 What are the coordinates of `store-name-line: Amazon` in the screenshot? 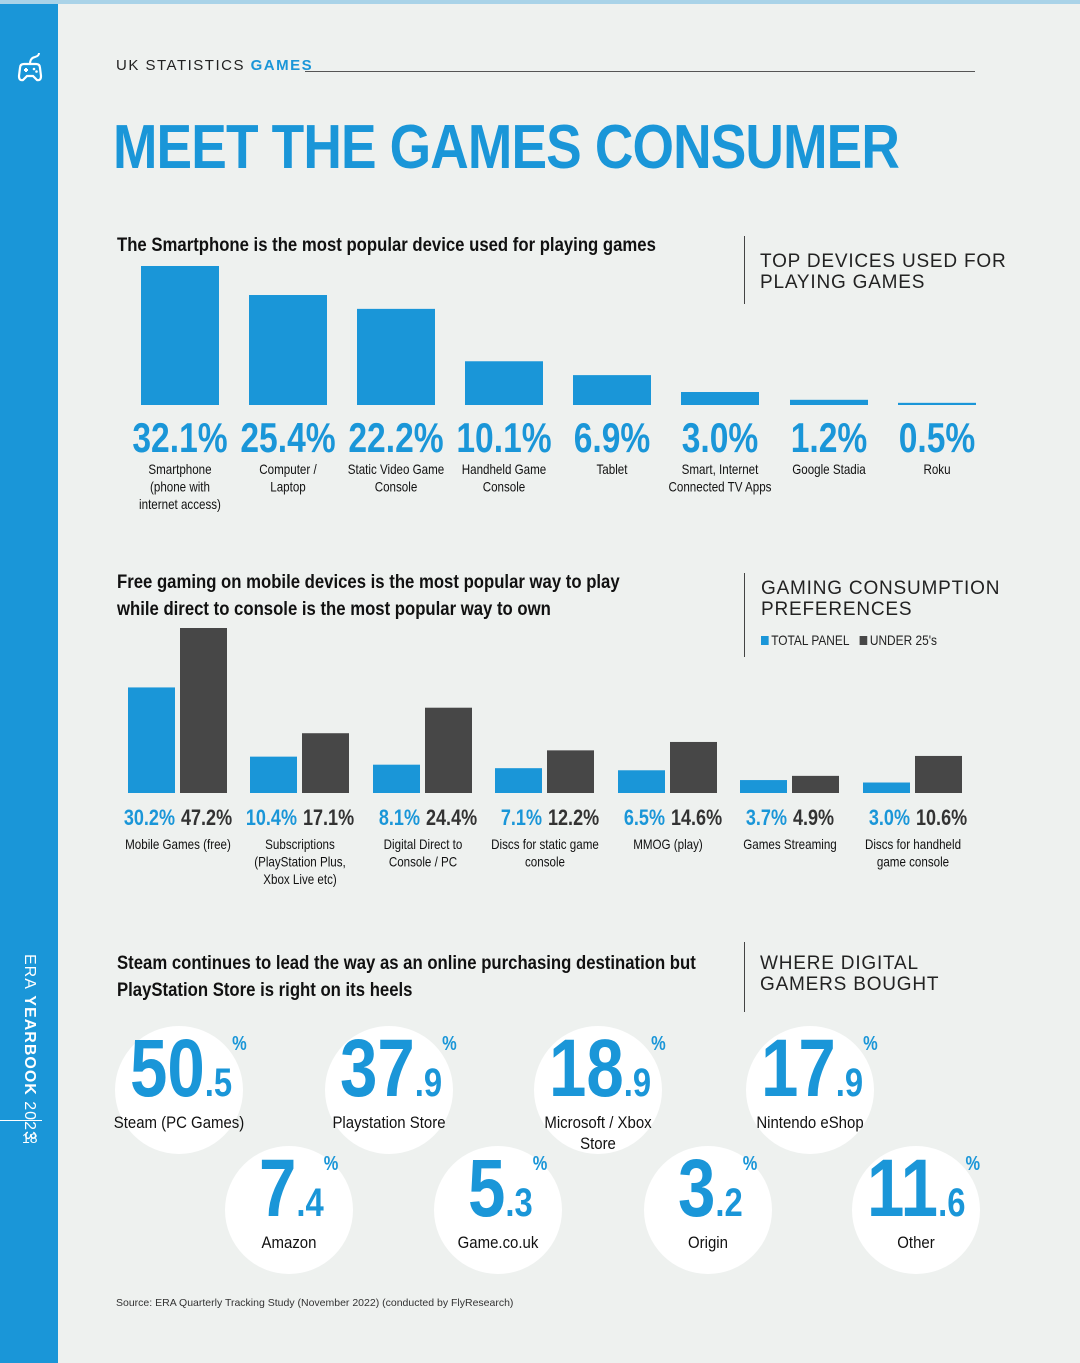 It's located at (289, 1242).